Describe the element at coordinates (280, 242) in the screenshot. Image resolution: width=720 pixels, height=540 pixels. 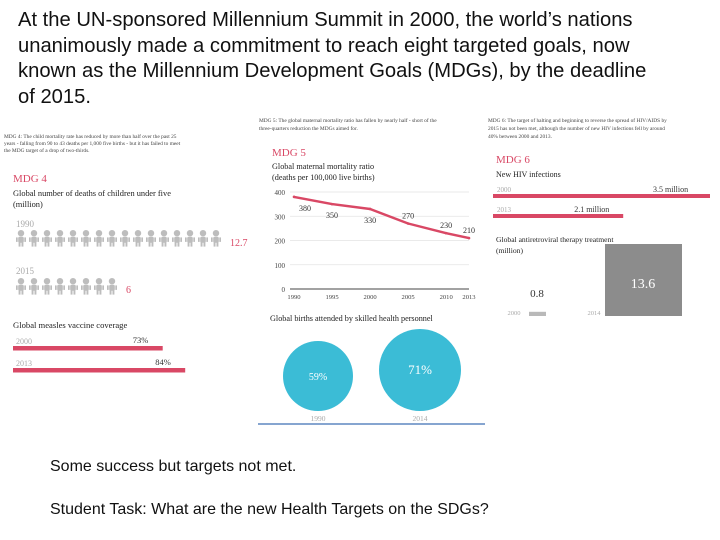
I see `y-tick-label: 200` at that location.